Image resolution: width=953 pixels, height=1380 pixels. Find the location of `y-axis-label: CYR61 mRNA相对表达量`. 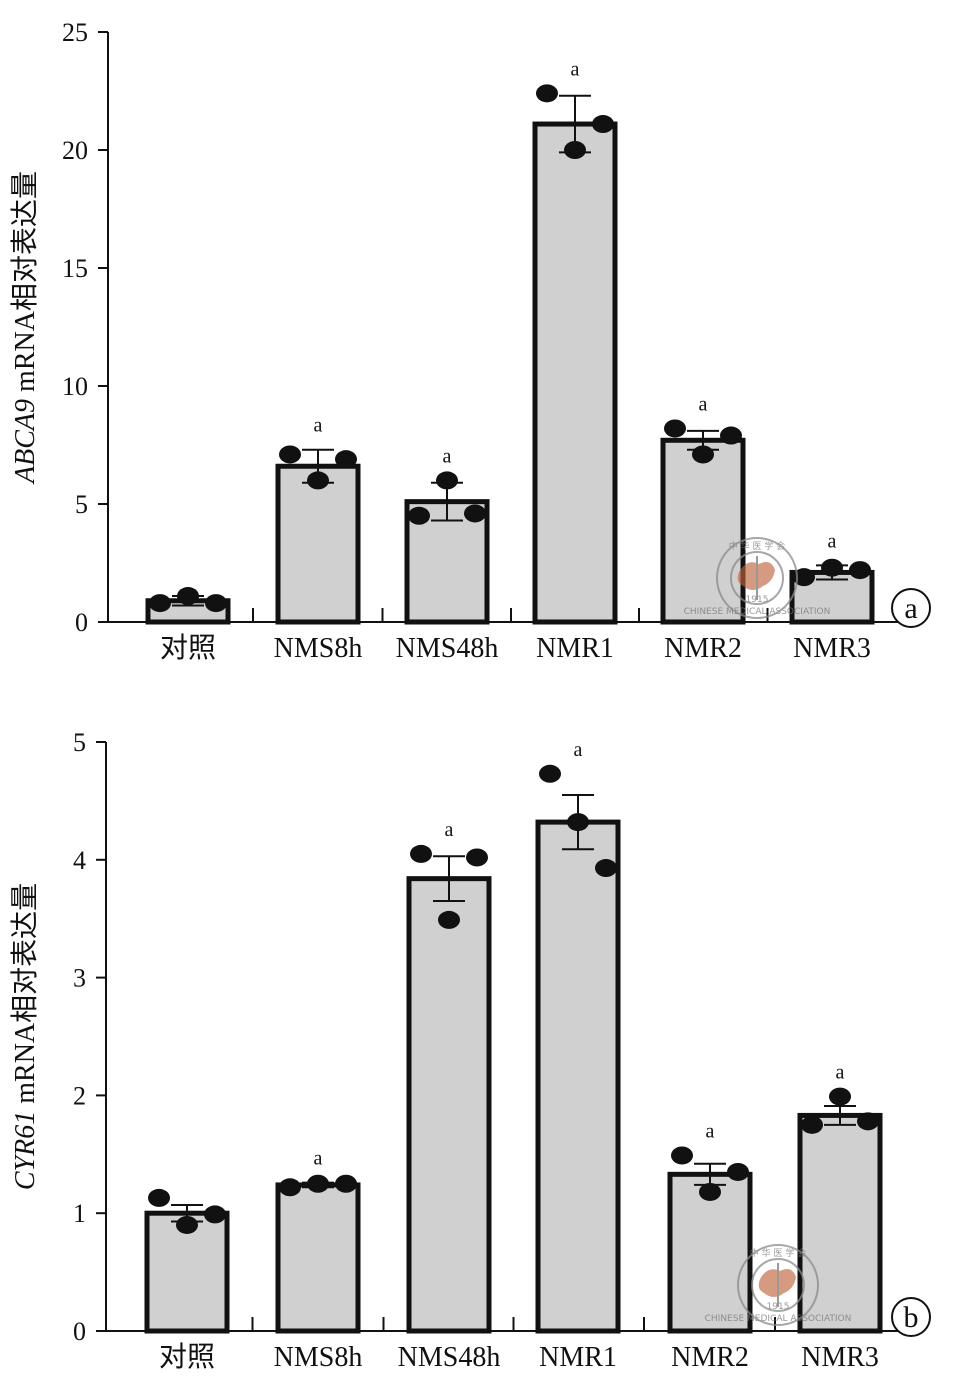

y-axis-label: CYR61 mRNA相对表达量 is located at coordinates (25, 1036).